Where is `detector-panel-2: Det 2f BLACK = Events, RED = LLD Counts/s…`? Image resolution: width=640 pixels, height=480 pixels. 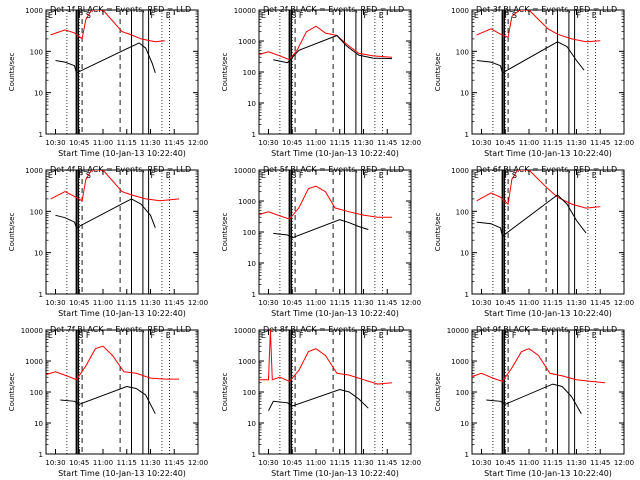
detector-panel-2: Det 2f BLACK = Events, RED = LLD Counts/s… is located at coordinates (319, 80).